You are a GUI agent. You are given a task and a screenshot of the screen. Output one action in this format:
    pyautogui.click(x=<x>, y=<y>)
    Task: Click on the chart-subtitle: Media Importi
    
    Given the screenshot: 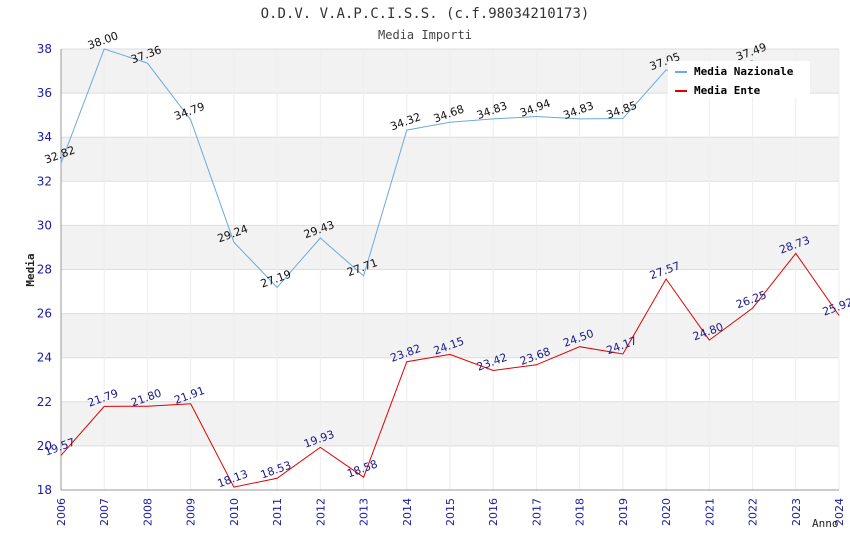 What is the action you would take?
    pyautogui.click(x=425, y=35)
    